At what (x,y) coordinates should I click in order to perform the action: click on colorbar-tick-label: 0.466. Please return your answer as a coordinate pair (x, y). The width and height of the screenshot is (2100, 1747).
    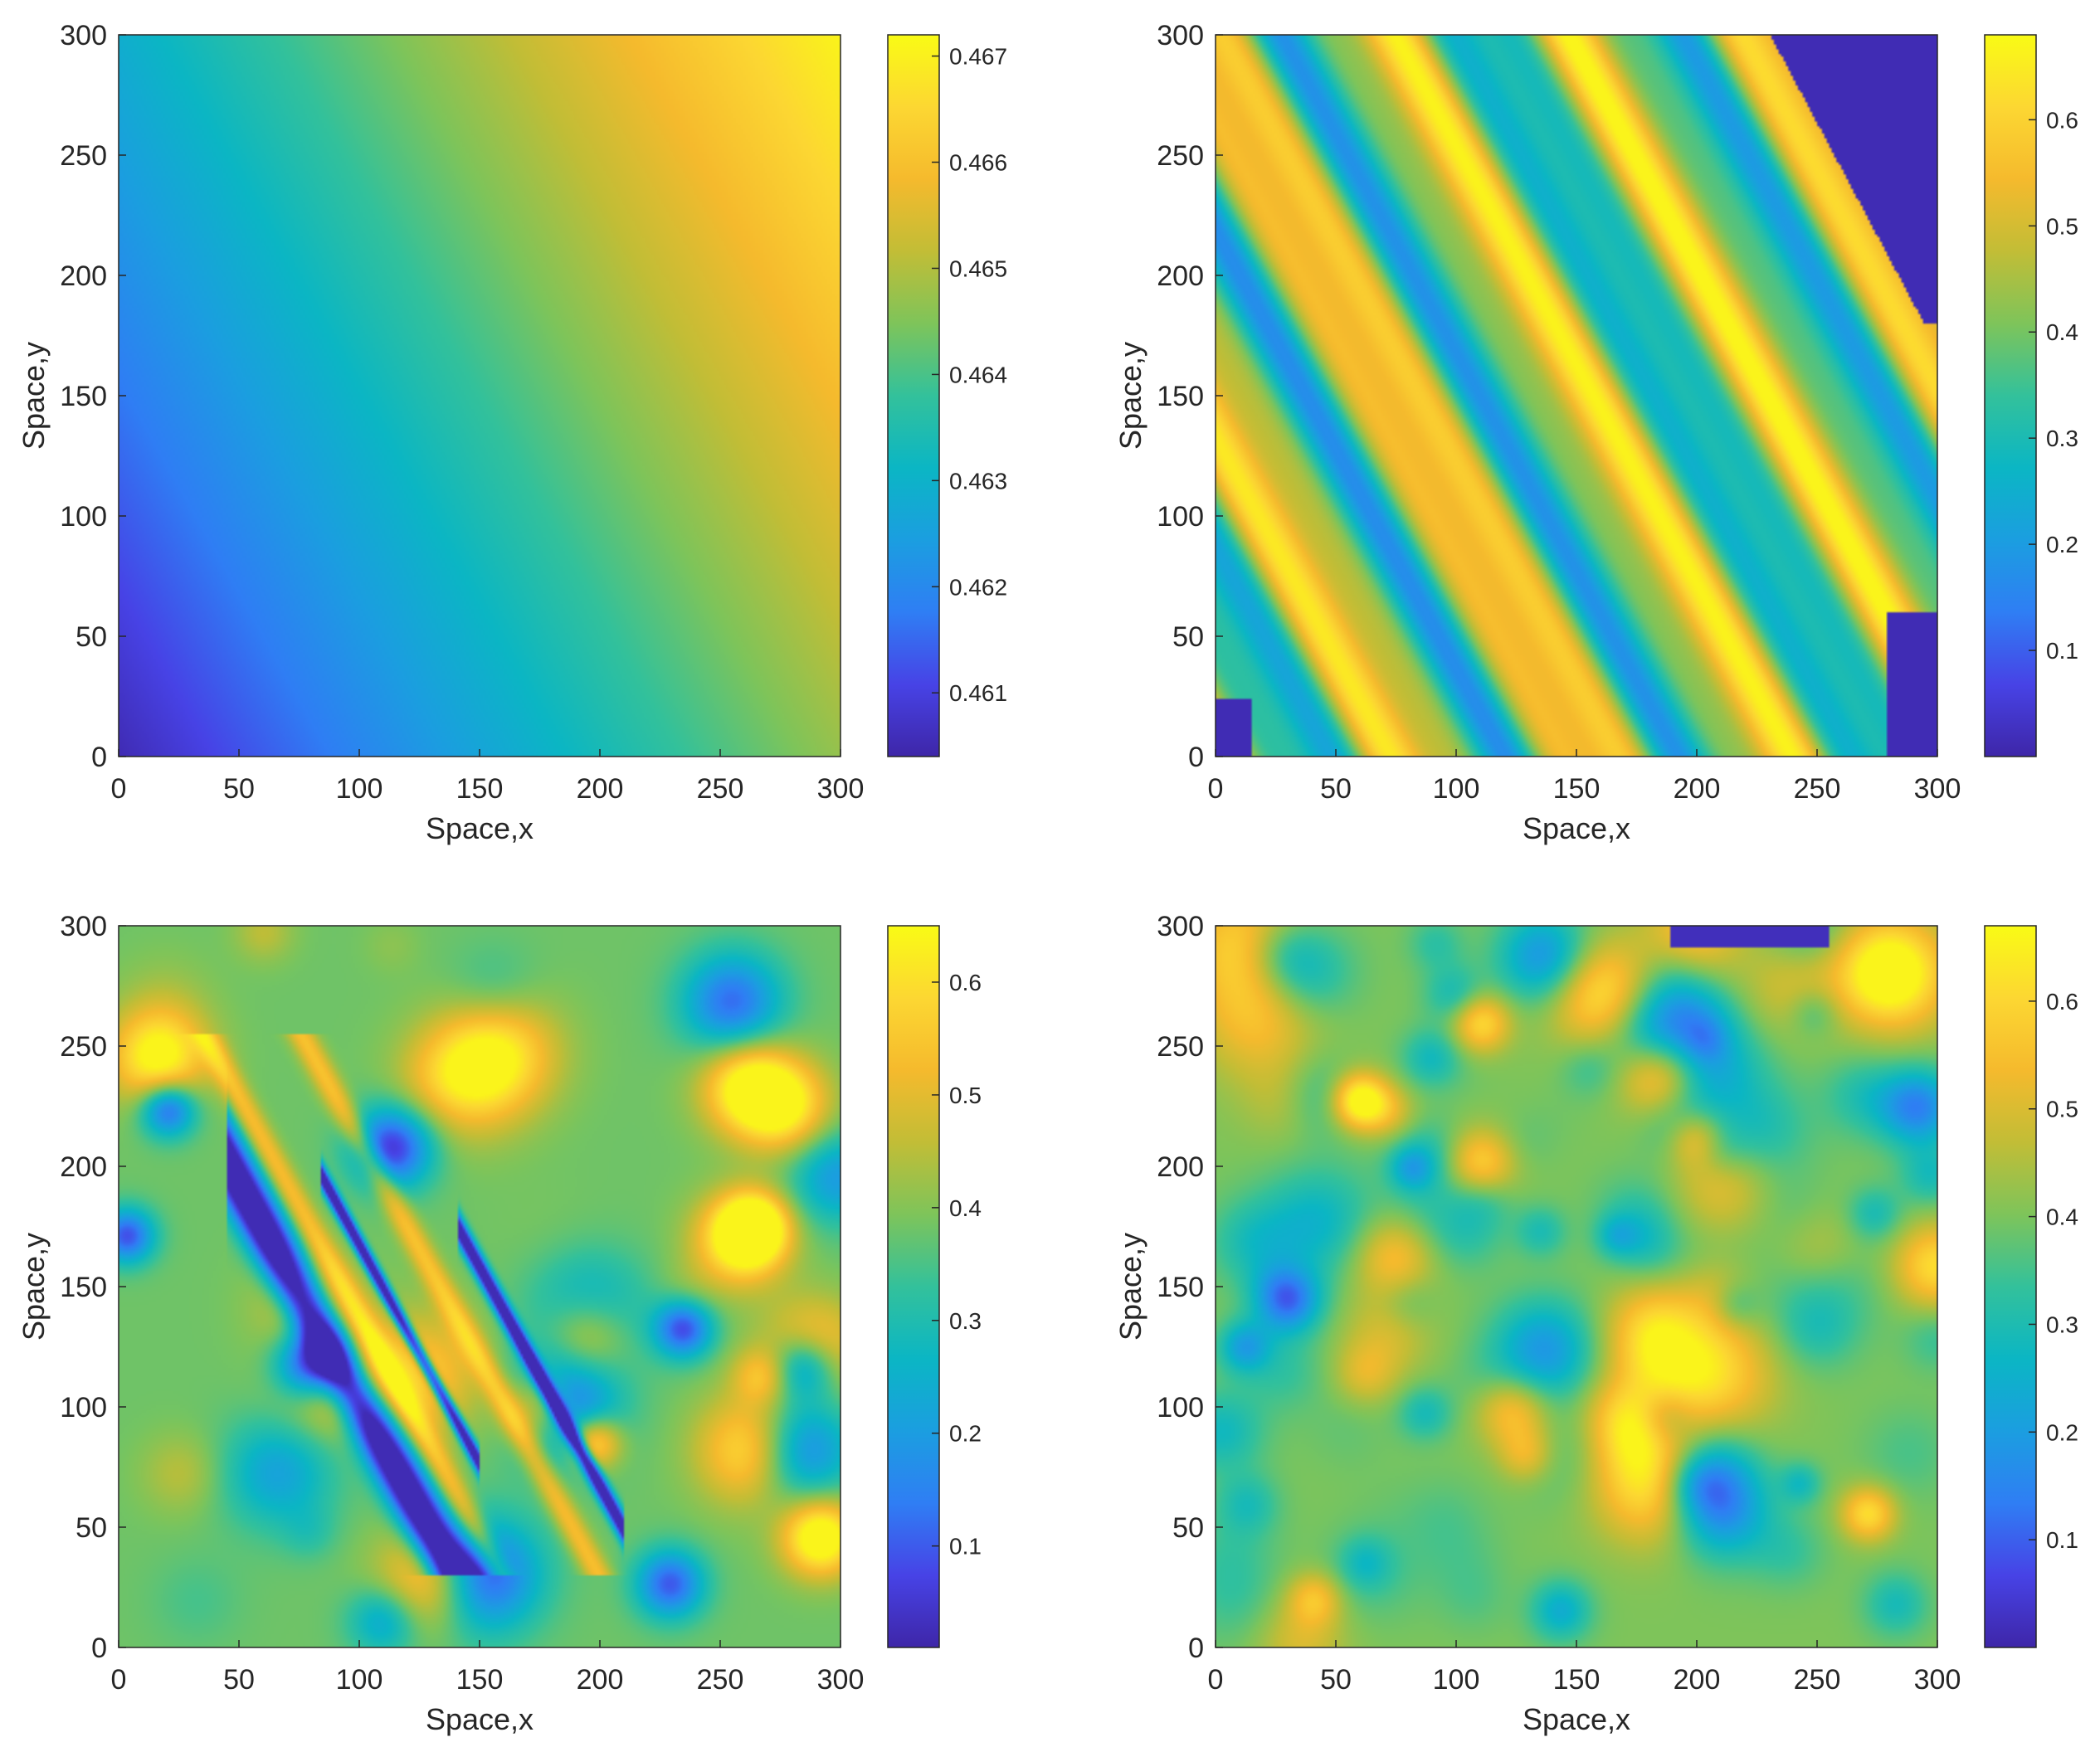
    Looking at the image, I should click on (978, 163).